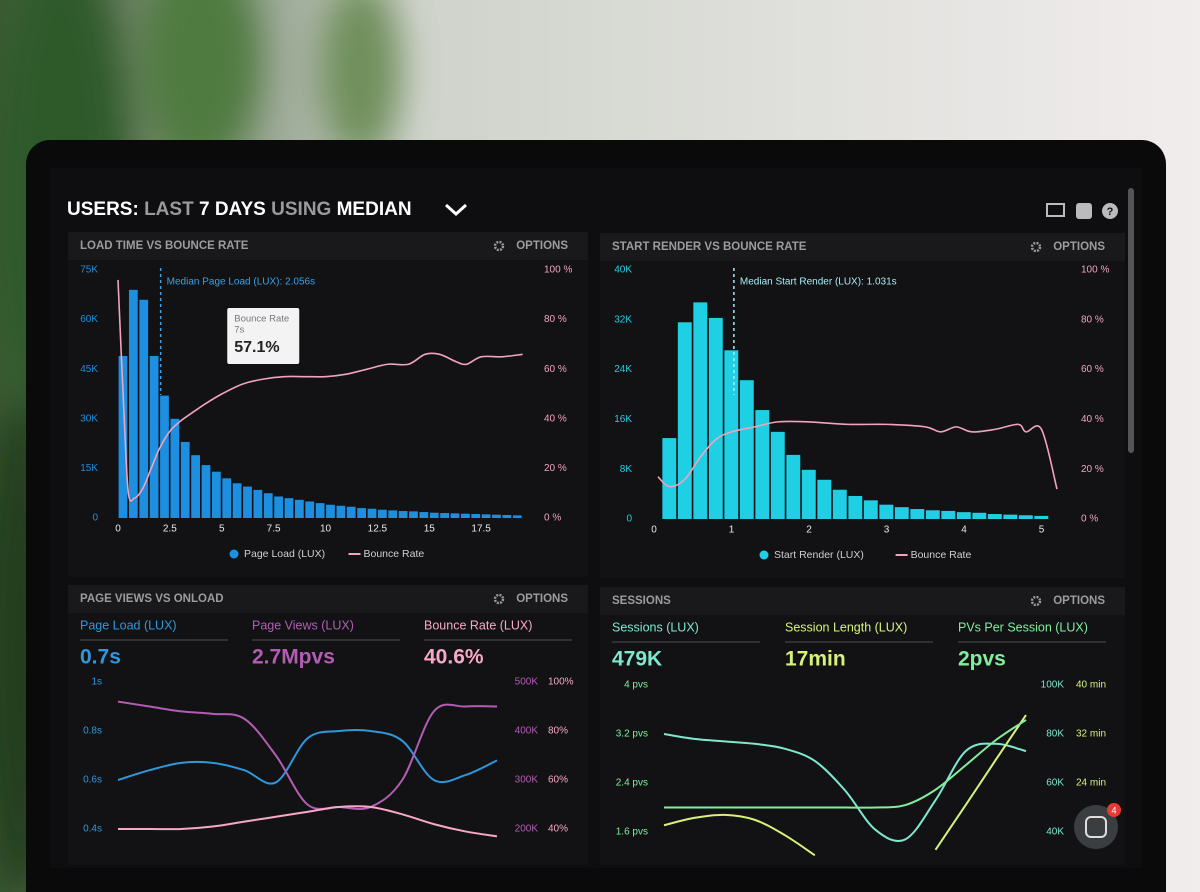 This screenshot has width=1200, height=892. Describe the element at coordinates (626, 469) in the screenshot. I see `y-tick-label: 8K` at that location.